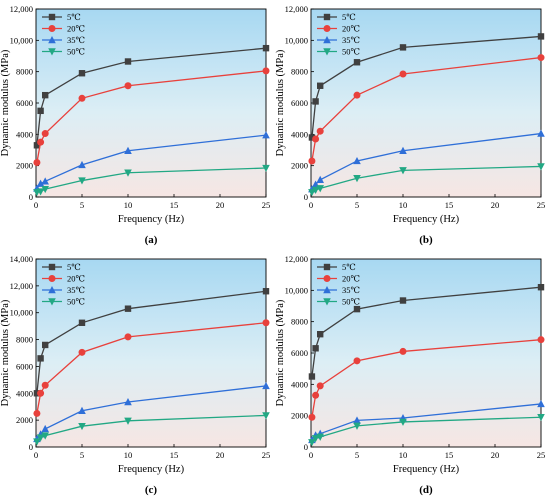 The height and width of the screenshot is (500, 550). What do you see at coordinates (151, 240) in the screenshot?
I see `panel-label: (a)` at bounding box center [151, 240].